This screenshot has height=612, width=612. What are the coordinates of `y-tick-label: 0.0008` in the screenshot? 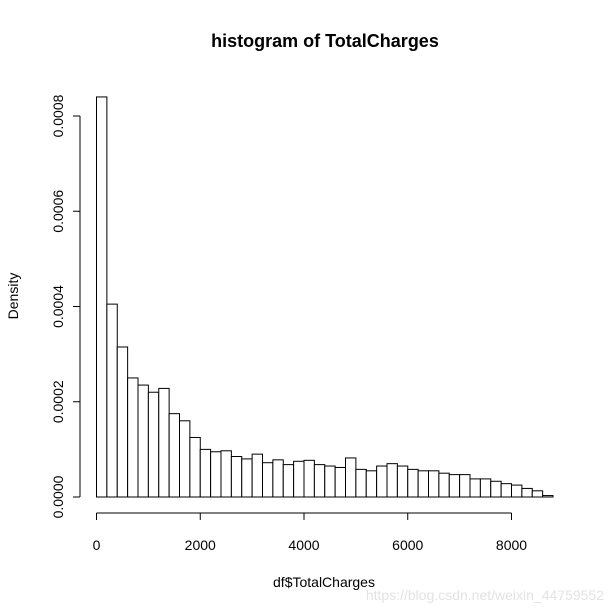 It's located at (58, 115).